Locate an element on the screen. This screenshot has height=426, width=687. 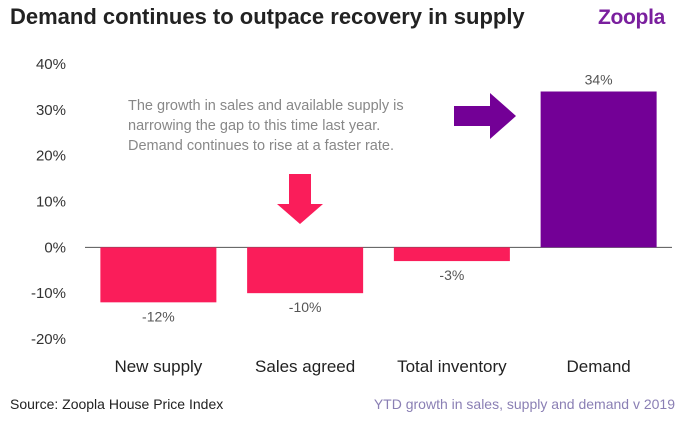
zoopla-logo: Zoopla is located at coordinates (631, 17).